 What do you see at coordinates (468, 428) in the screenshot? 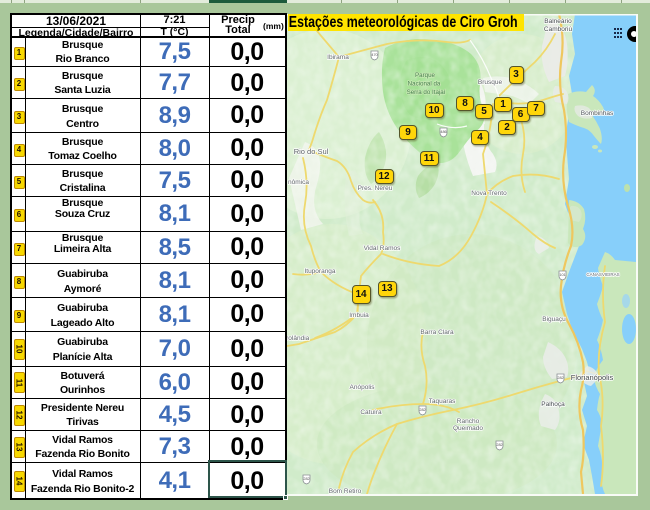
I see `svg-text: Queimado` at bounding box center [468, 428].